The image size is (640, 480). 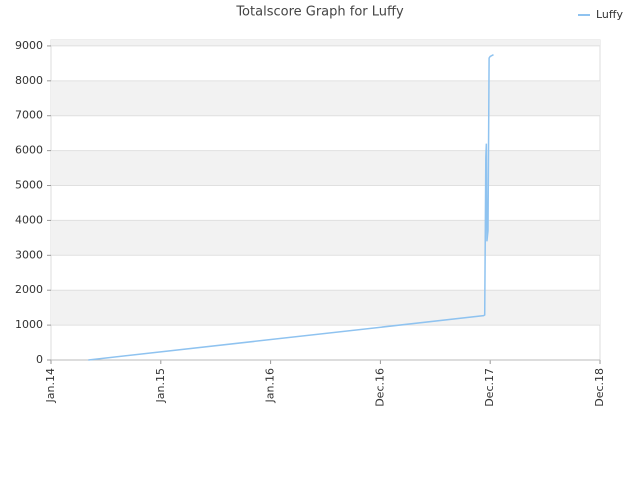 I want to click on y-tick-label: 2000, so click(x=29, y=289).